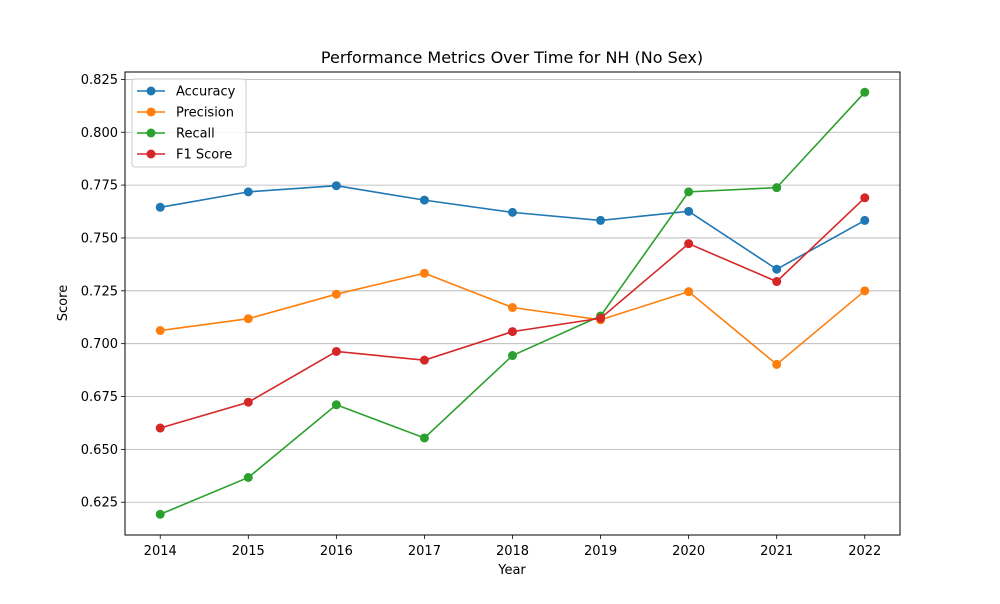 The image size is (1000, 604). What do you see at coordinates (688, 551) in the screenshot?
I see `x-tick-label: 2020` at bounding box center [688, 551].